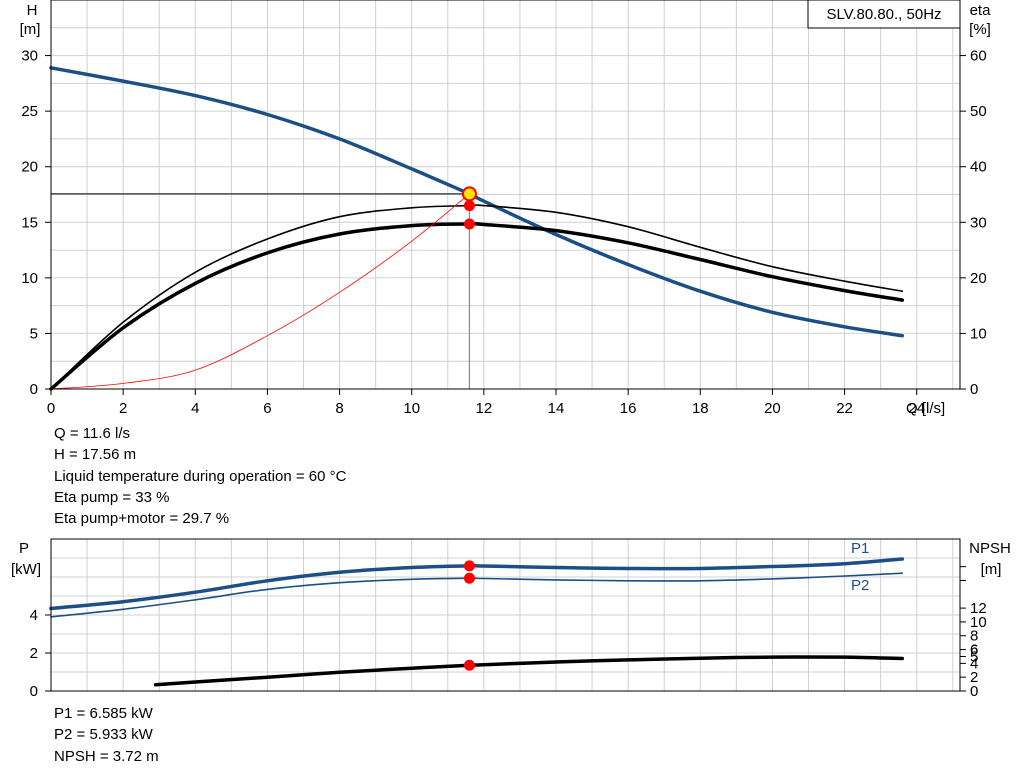 Image resolution: width=1024 pixels, height=781 pixels. Describe the element at coordinates (34, 615) in the screenshot. I see `y-left-tick-label: 4` at that location.